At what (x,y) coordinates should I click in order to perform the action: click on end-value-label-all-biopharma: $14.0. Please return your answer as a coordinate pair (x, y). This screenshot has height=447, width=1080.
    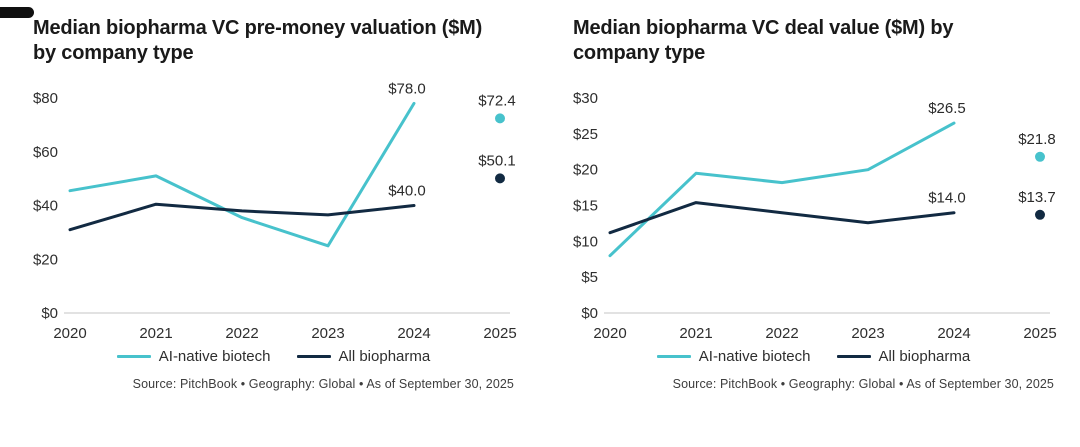
    Looking at the image, I should click on (947, 198).